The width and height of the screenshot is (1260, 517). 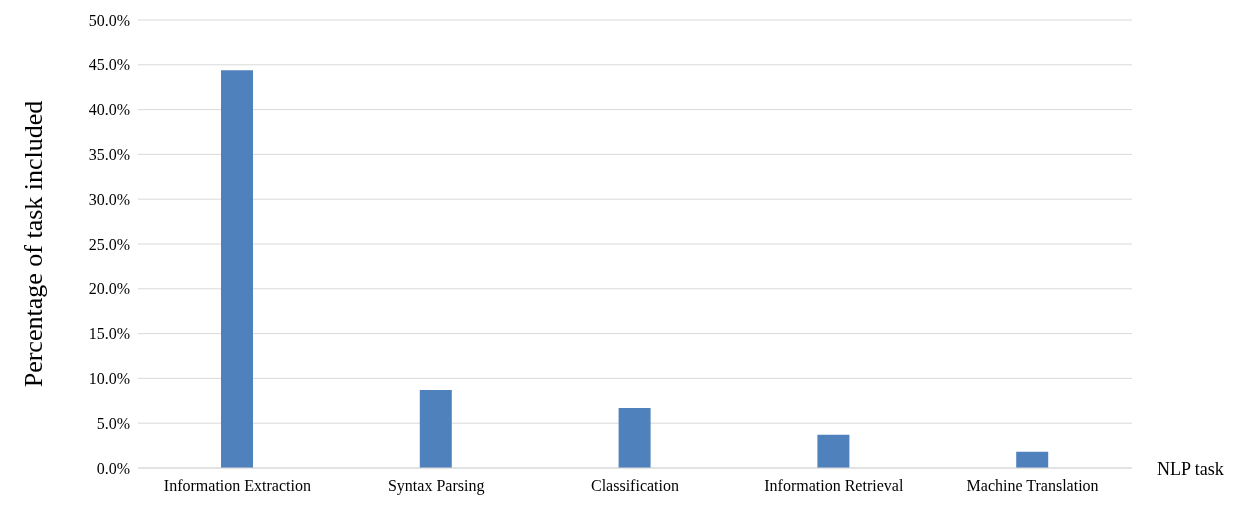 I want to click on x-tick-label: Classification, so click(x=635, y=486).